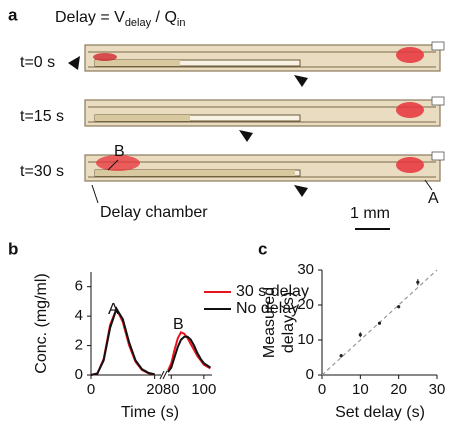  Describe the element at coordinates (370, 213) in the screenshot. I see `scale-label: 1 mm` at that location.